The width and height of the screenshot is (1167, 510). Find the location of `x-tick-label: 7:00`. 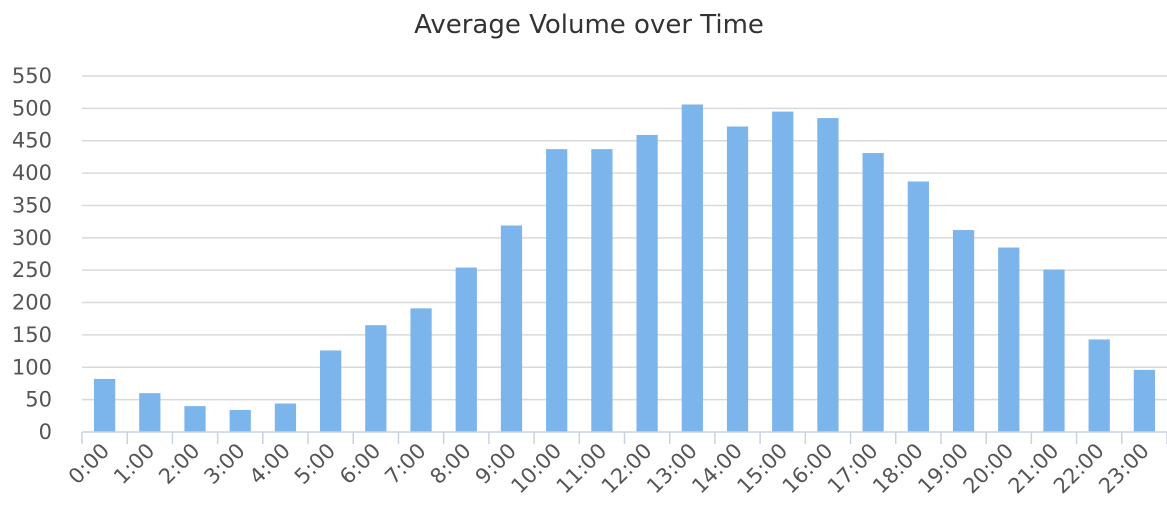

x-tick-label: 7:00 is located at coordinates (405, 464).